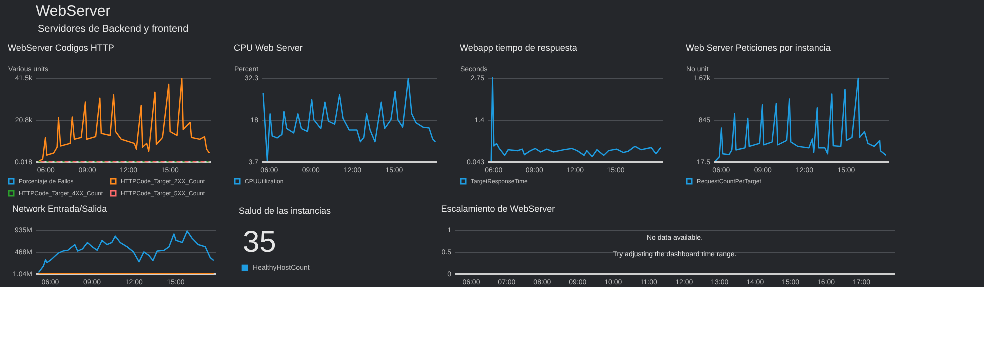 This screenshot has width=993, height=339. I want to click on data-label: 35, so click(259, 243).